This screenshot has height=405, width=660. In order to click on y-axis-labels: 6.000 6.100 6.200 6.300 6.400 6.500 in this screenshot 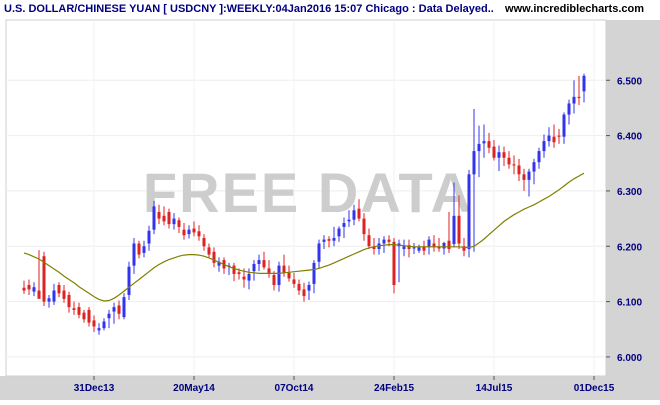, I will do `click(624, 220)`.